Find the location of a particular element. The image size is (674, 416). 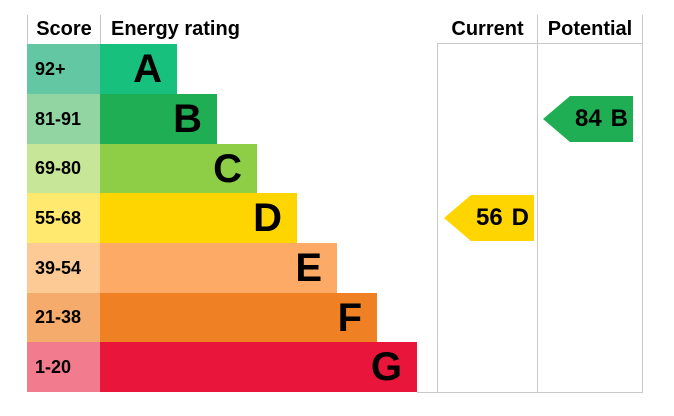

header-score-divider is located at coordinates (100, 29).